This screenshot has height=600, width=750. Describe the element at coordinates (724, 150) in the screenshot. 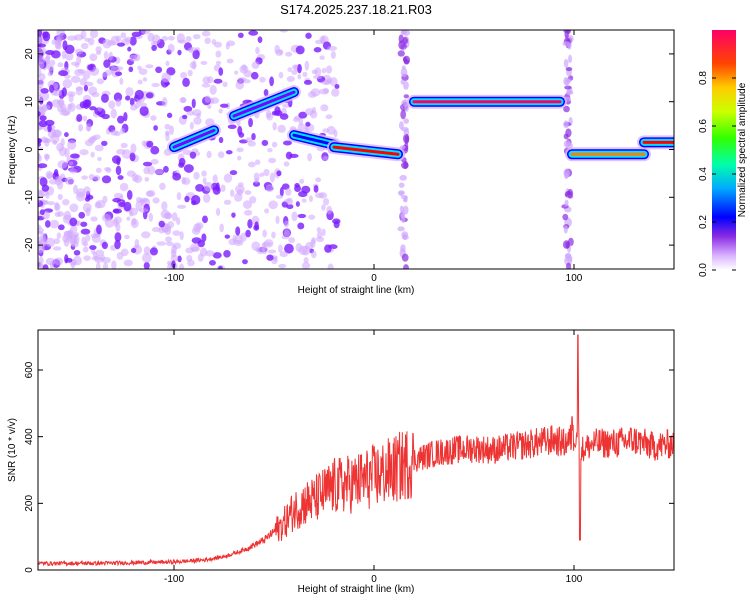

I see `colorbar-gradient` at that location.